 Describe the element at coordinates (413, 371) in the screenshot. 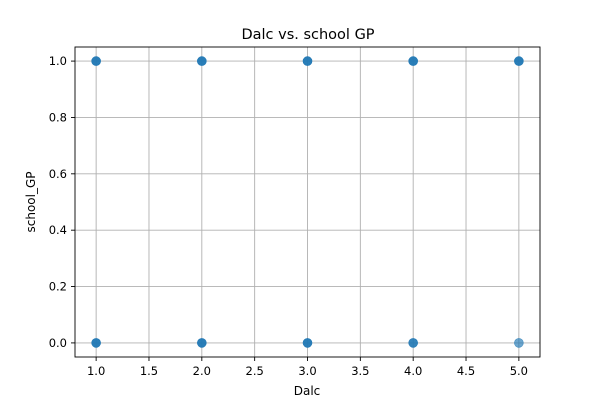

I see `x-tick-label: 4.0` at that location.